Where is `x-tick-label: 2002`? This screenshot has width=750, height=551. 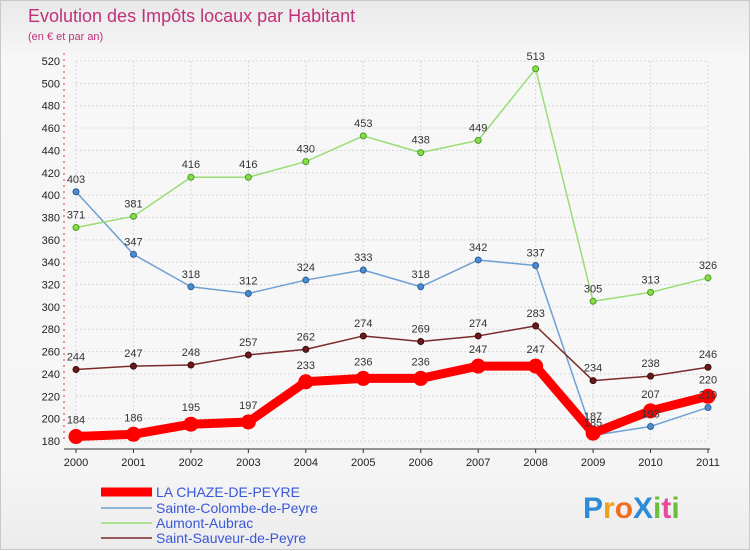
x-tick-label: 2002 is located at coordinates (191, 463).